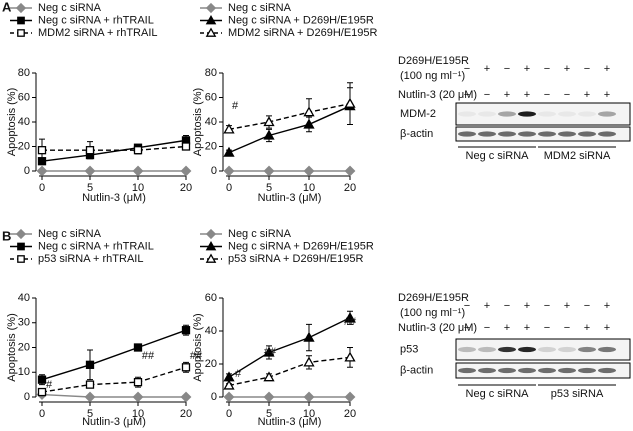 The width and height of the screenshot is (633, 431). Describe the element at coordinates (7, 7) in the screenshot. I see `panel-label: A` at that location.